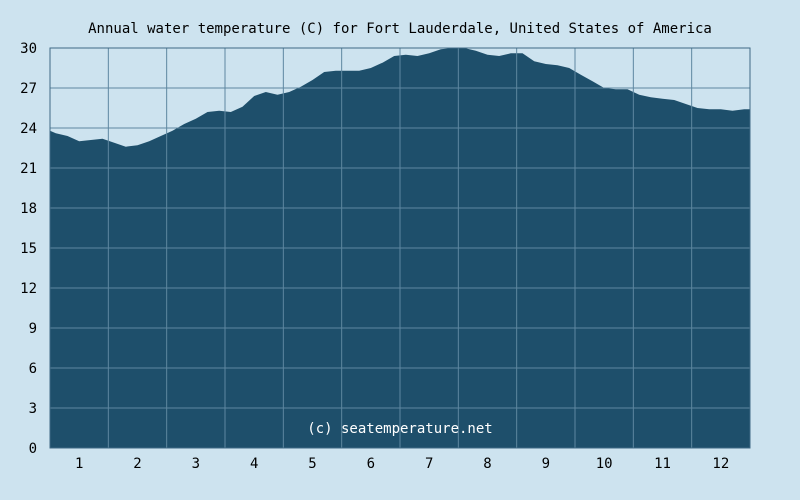 The image size is (800, 500). What do you see at coordinates (28, 129) in the screenshot?
I see `y-tick-label: 24` at bounding box center [28, 129].